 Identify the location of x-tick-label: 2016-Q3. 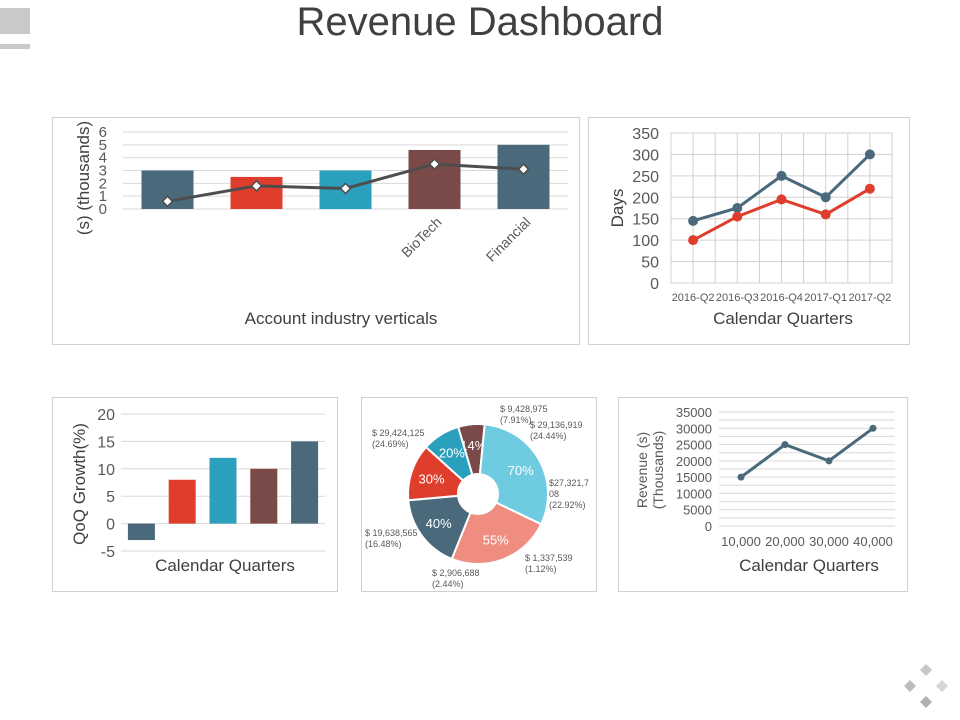
(737, 298).